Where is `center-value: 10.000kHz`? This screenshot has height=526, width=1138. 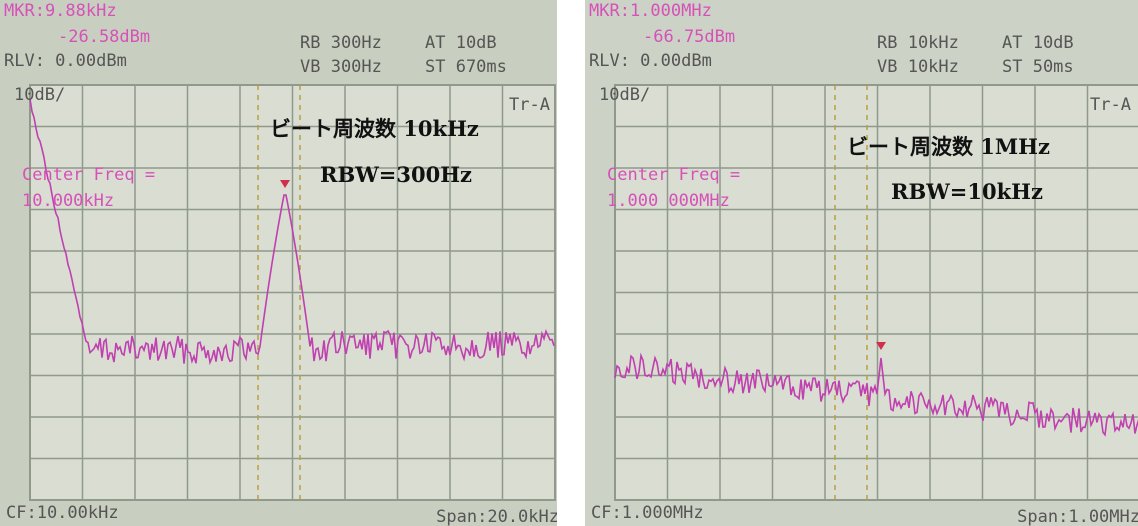
center-value: 10.000kHz is located at coordinates (68, 201).